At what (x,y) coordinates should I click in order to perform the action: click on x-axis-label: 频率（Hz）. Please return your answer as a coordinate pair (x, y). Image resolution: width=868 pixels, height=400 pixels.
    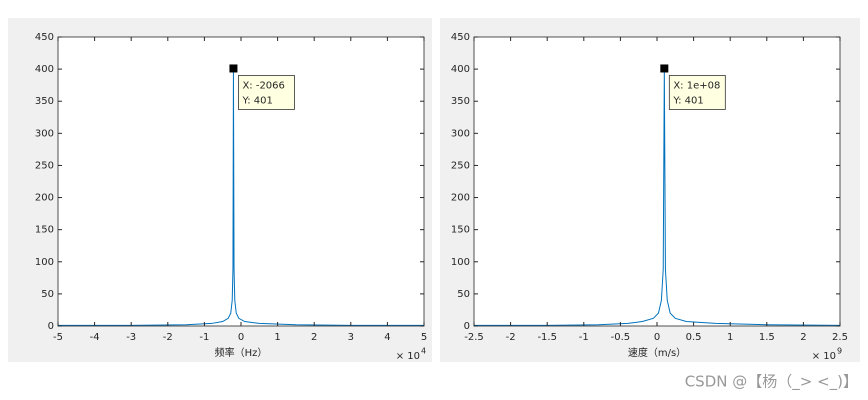
    Looking at the image, I should click on (241, 352).